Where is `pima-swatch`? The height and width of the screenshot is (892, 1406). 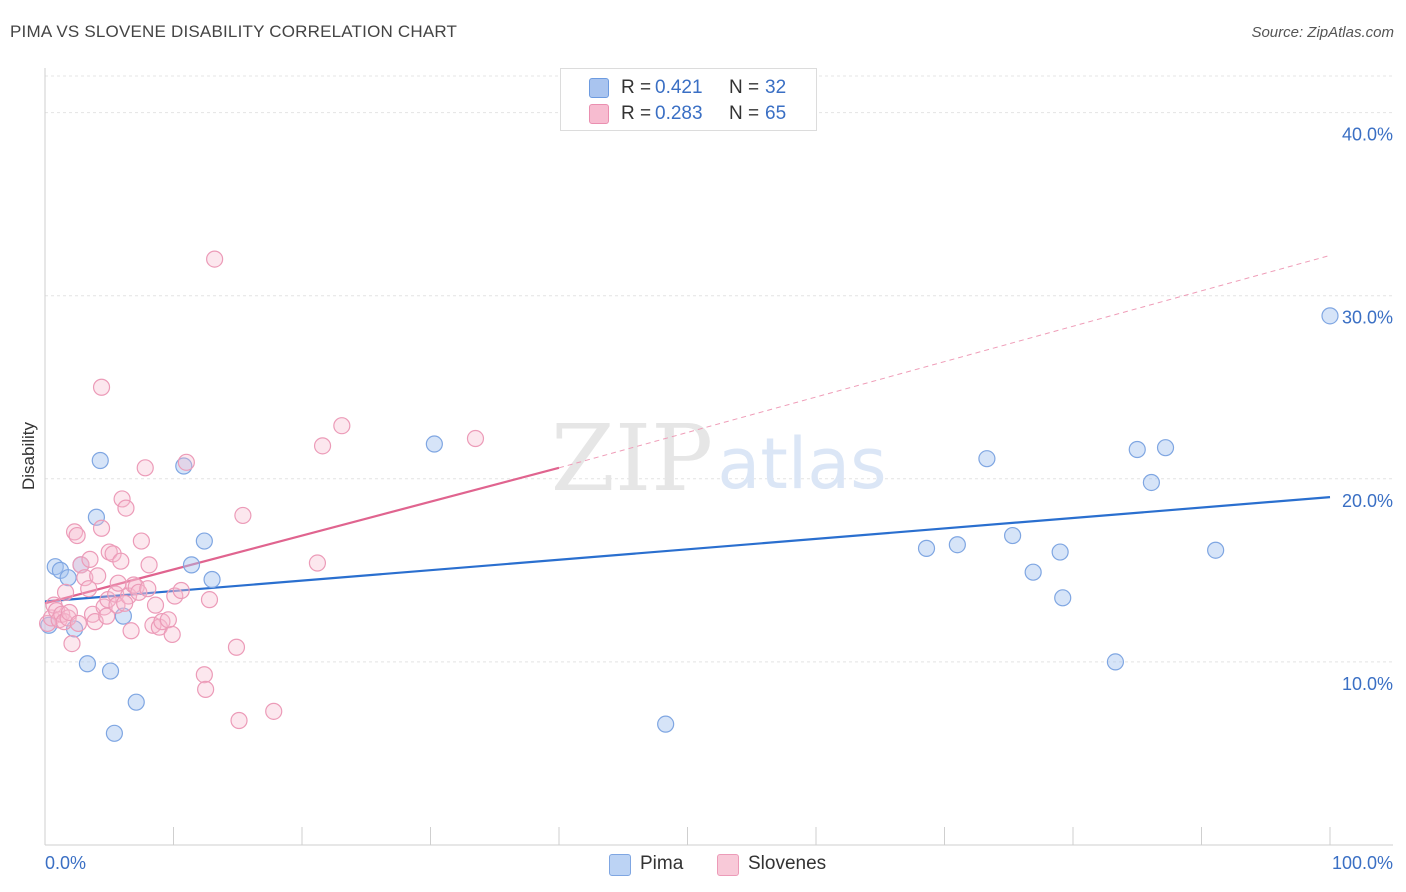 pima-swatch is located at coordinates (599, 88).